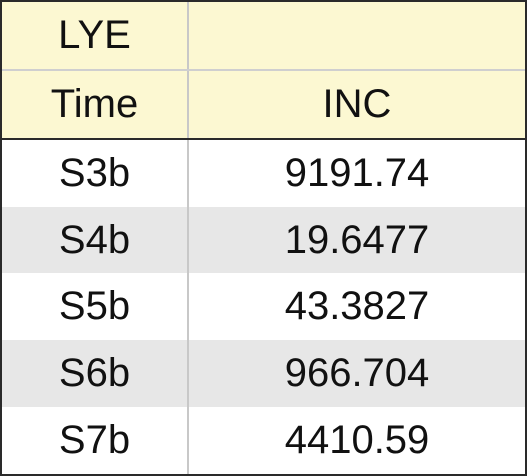 Image resolution: width=527 pixels, height=476 pixels. I want to click on header-row-2: Time INC, so click(263, 104).